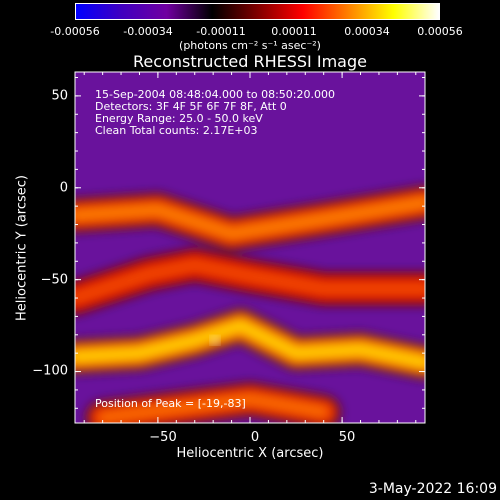 This screenshot has height=500, width=500. What do you see at coordinates (347, 437) in the screenshot?
I see `x-tick-label: 50` at bounding box center [347, 437].